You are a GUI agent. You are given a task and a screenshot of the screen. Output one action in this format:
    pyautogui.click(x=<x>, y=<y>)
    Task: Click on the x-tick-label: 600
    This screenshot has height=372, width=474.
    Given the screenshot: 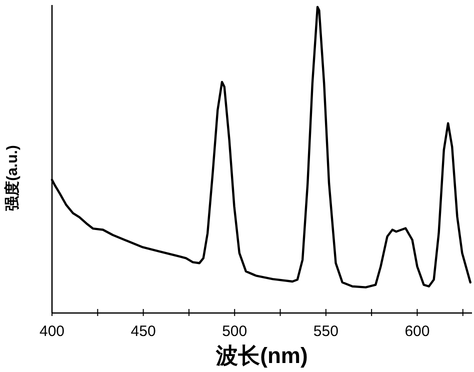 What is the action you would take?
    pyautogui.click(x=417, y=331)
    